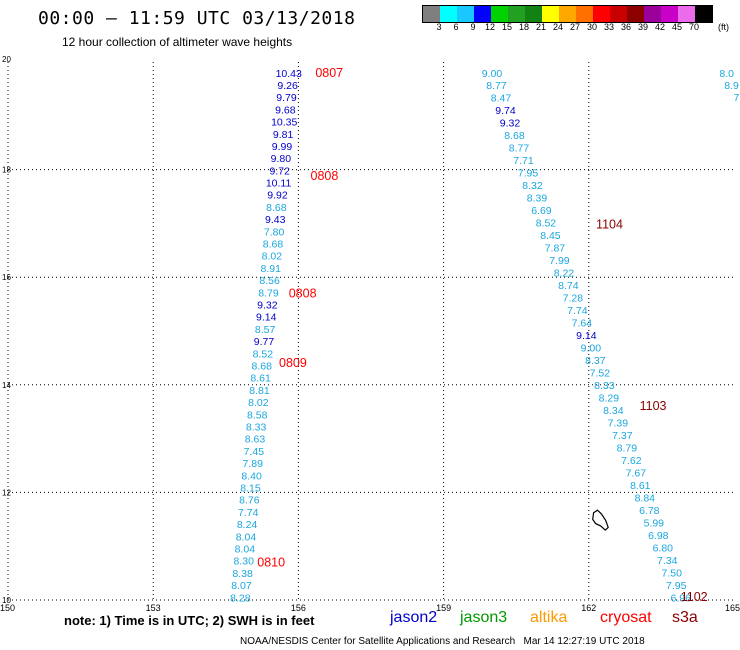 Image resolution: width=740 pixels, height=650 pixels. Describe the element at coordinates (676, 586) in the screenshot. I see `swh-label-east: 7.95` at that location.